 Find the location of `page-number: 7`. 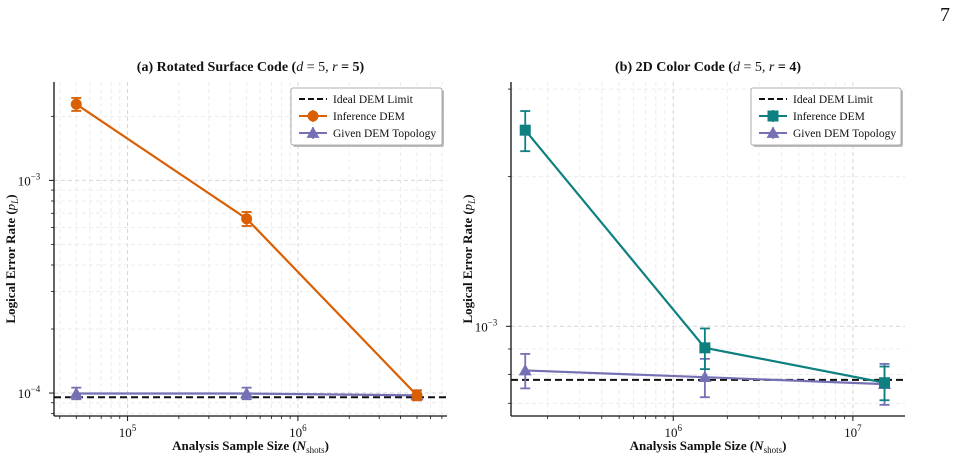

page-number: 7 is located at coordinates (945, 15).